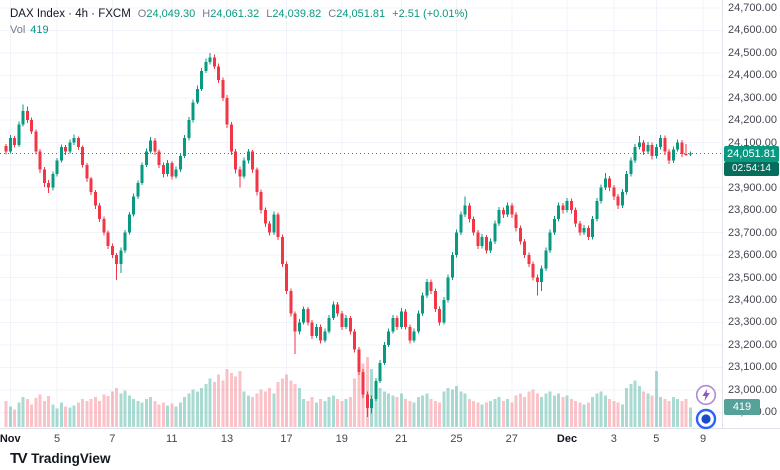 Image resolution: width=780 pixels, height=470 pixels. What do you see at coordinates (206, 14) in the screenshot?
I see `ohlc-letter: H` at bounding box center [206, 14].